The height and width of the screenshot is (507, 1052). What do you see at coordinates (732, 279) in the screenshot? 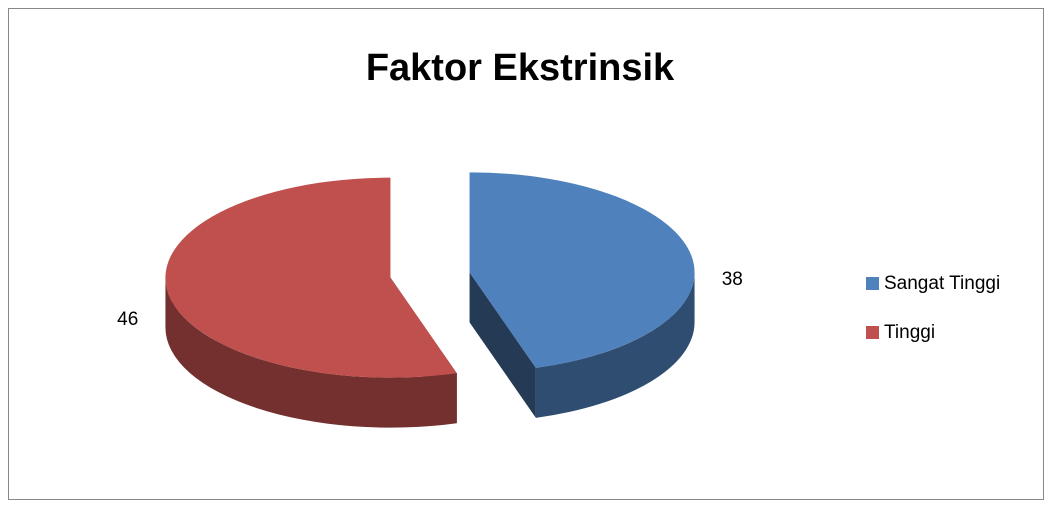
I see `data-label: 38` at bounding box center [732, 279].